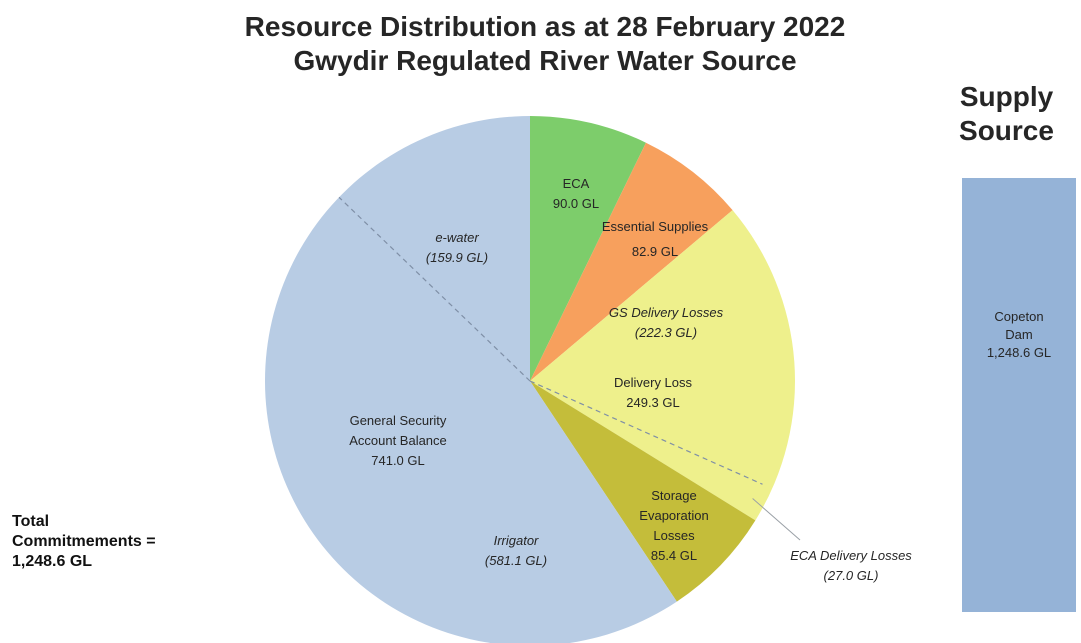 Image resolution: width=1081 pixels, height=643 pixels. I want to click on eca-delivery-losses-leader-line, so click(776, 519).